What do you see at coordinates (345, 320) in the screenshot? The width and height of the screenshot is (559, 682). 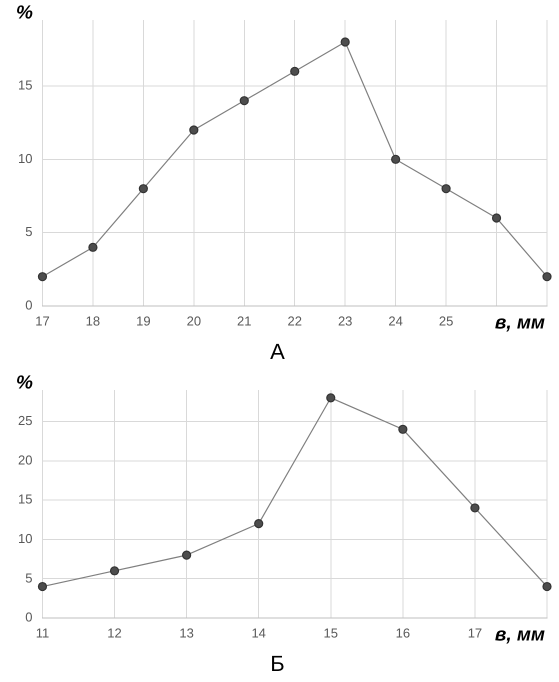 I see `x-tick-label: 23` at bounding box center [345, 320].